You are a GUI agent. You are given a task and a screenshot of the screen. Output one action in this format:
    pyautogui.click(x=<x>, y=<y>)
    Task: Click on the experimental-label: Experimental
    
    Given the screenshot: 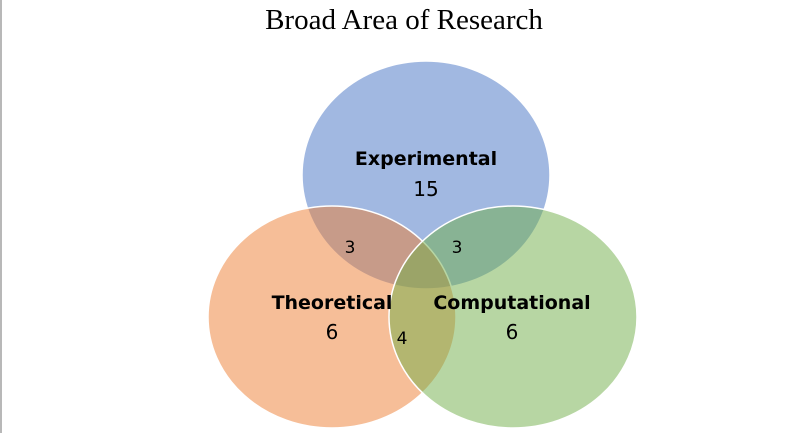 What is the action you would take?
    pyautogui.click(x=426, y=159)
    